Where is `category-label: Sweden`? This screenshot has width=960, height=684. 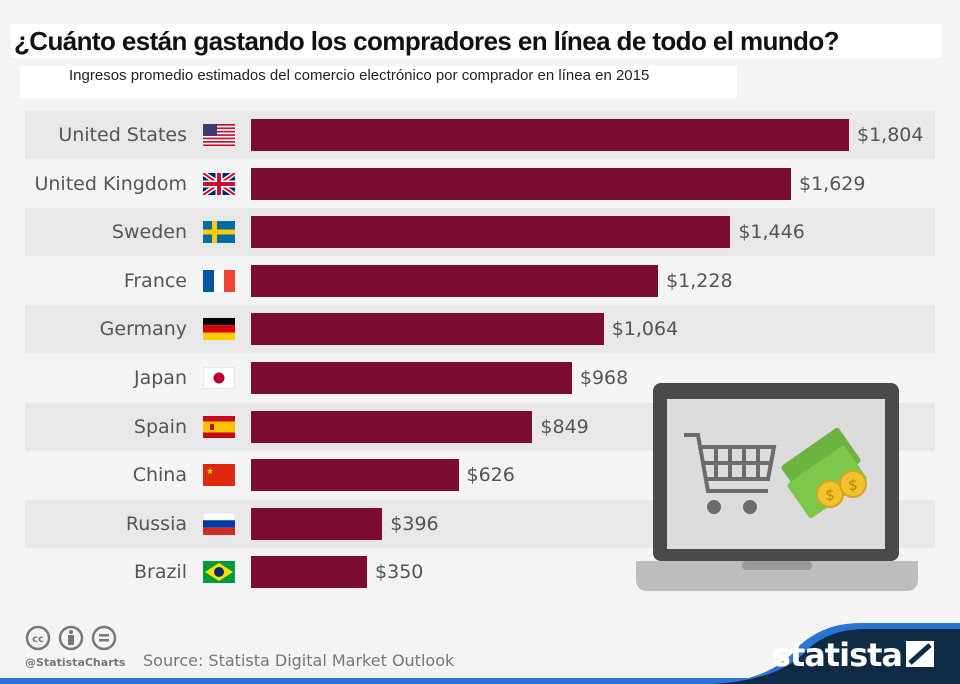
category-label: Sweden is located at coordinates (149, 232).